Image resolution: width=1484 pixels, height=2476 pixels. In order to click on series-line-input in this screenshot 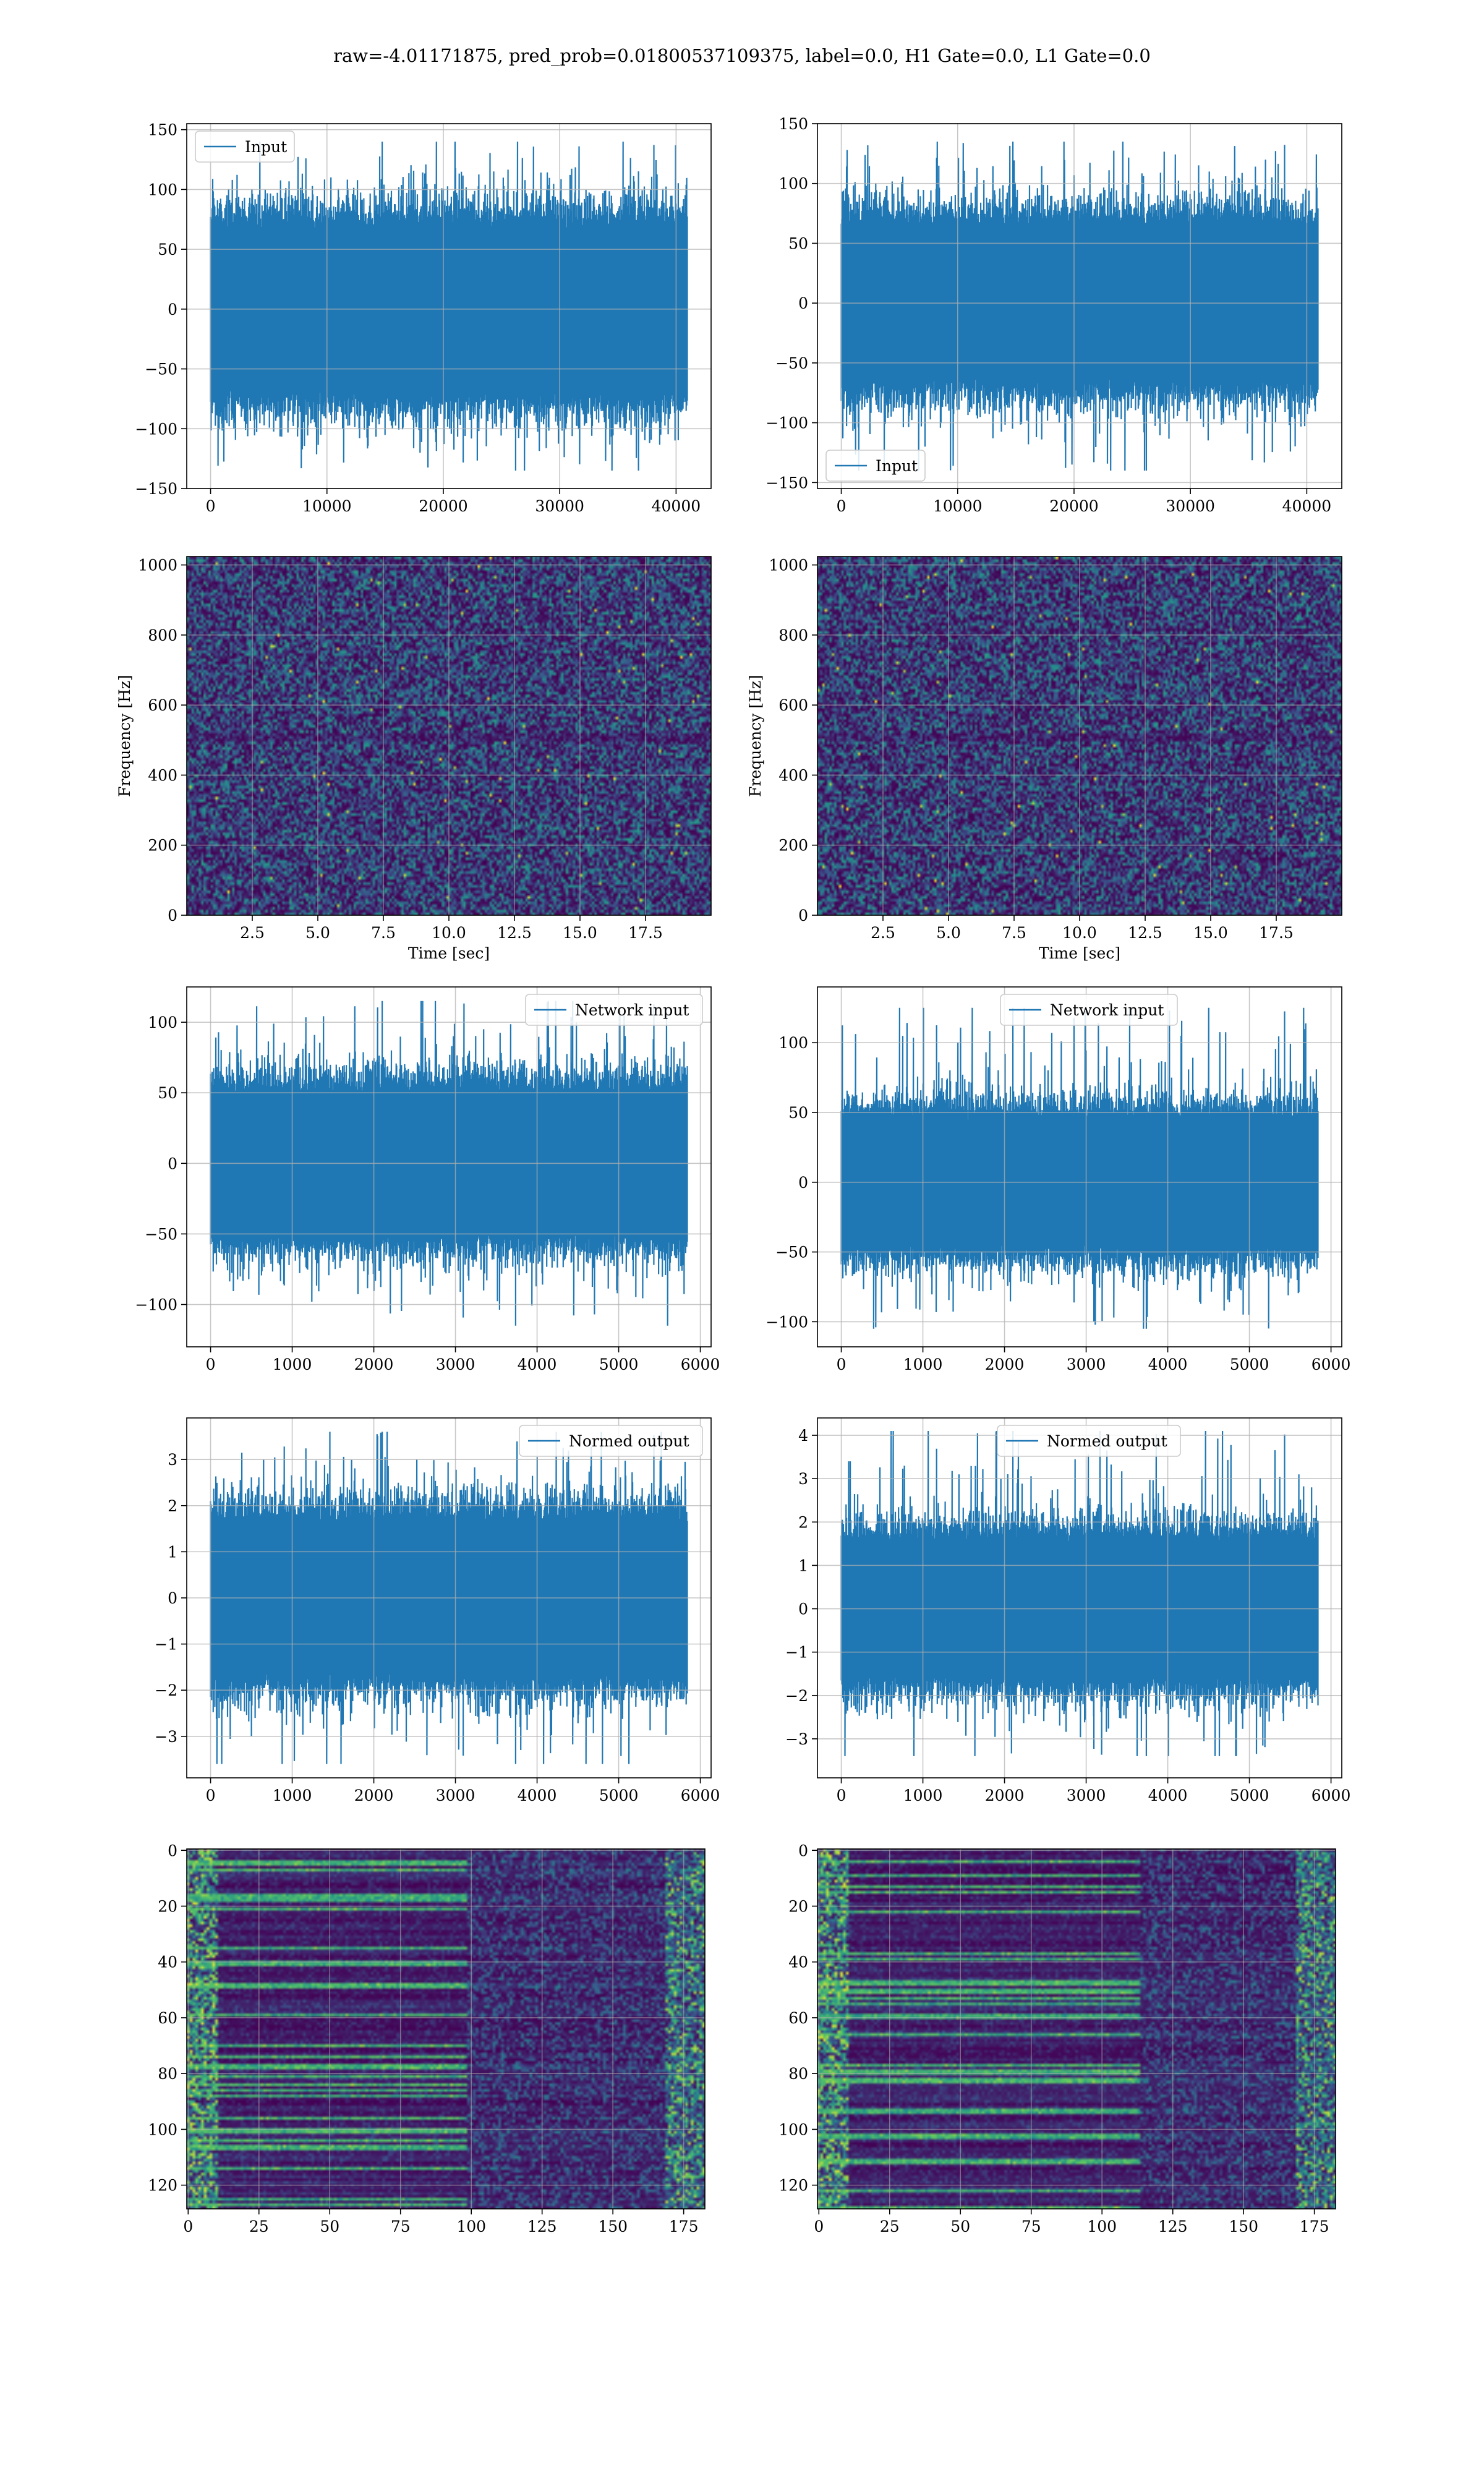, I will do `click(1079, 306)`.